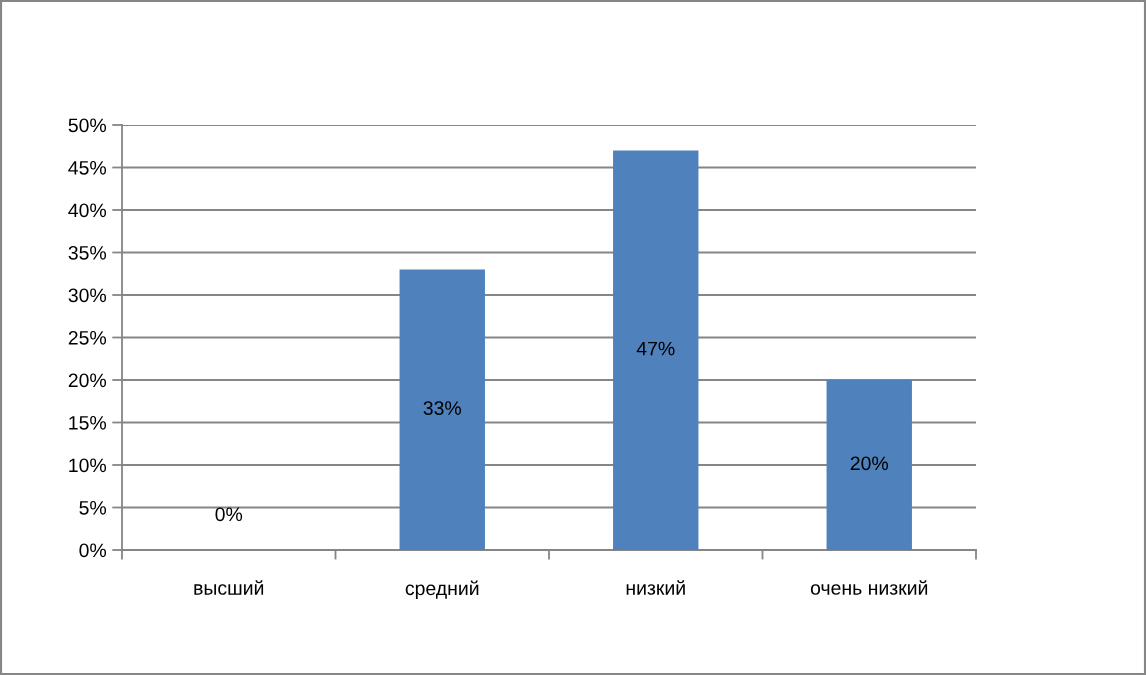 This screenshot has width=1146, height=675. What do you see at coordinates (88, 465) in the screenshot?
I see `y-tick-label: 10%` at bounding box center [88, 465].